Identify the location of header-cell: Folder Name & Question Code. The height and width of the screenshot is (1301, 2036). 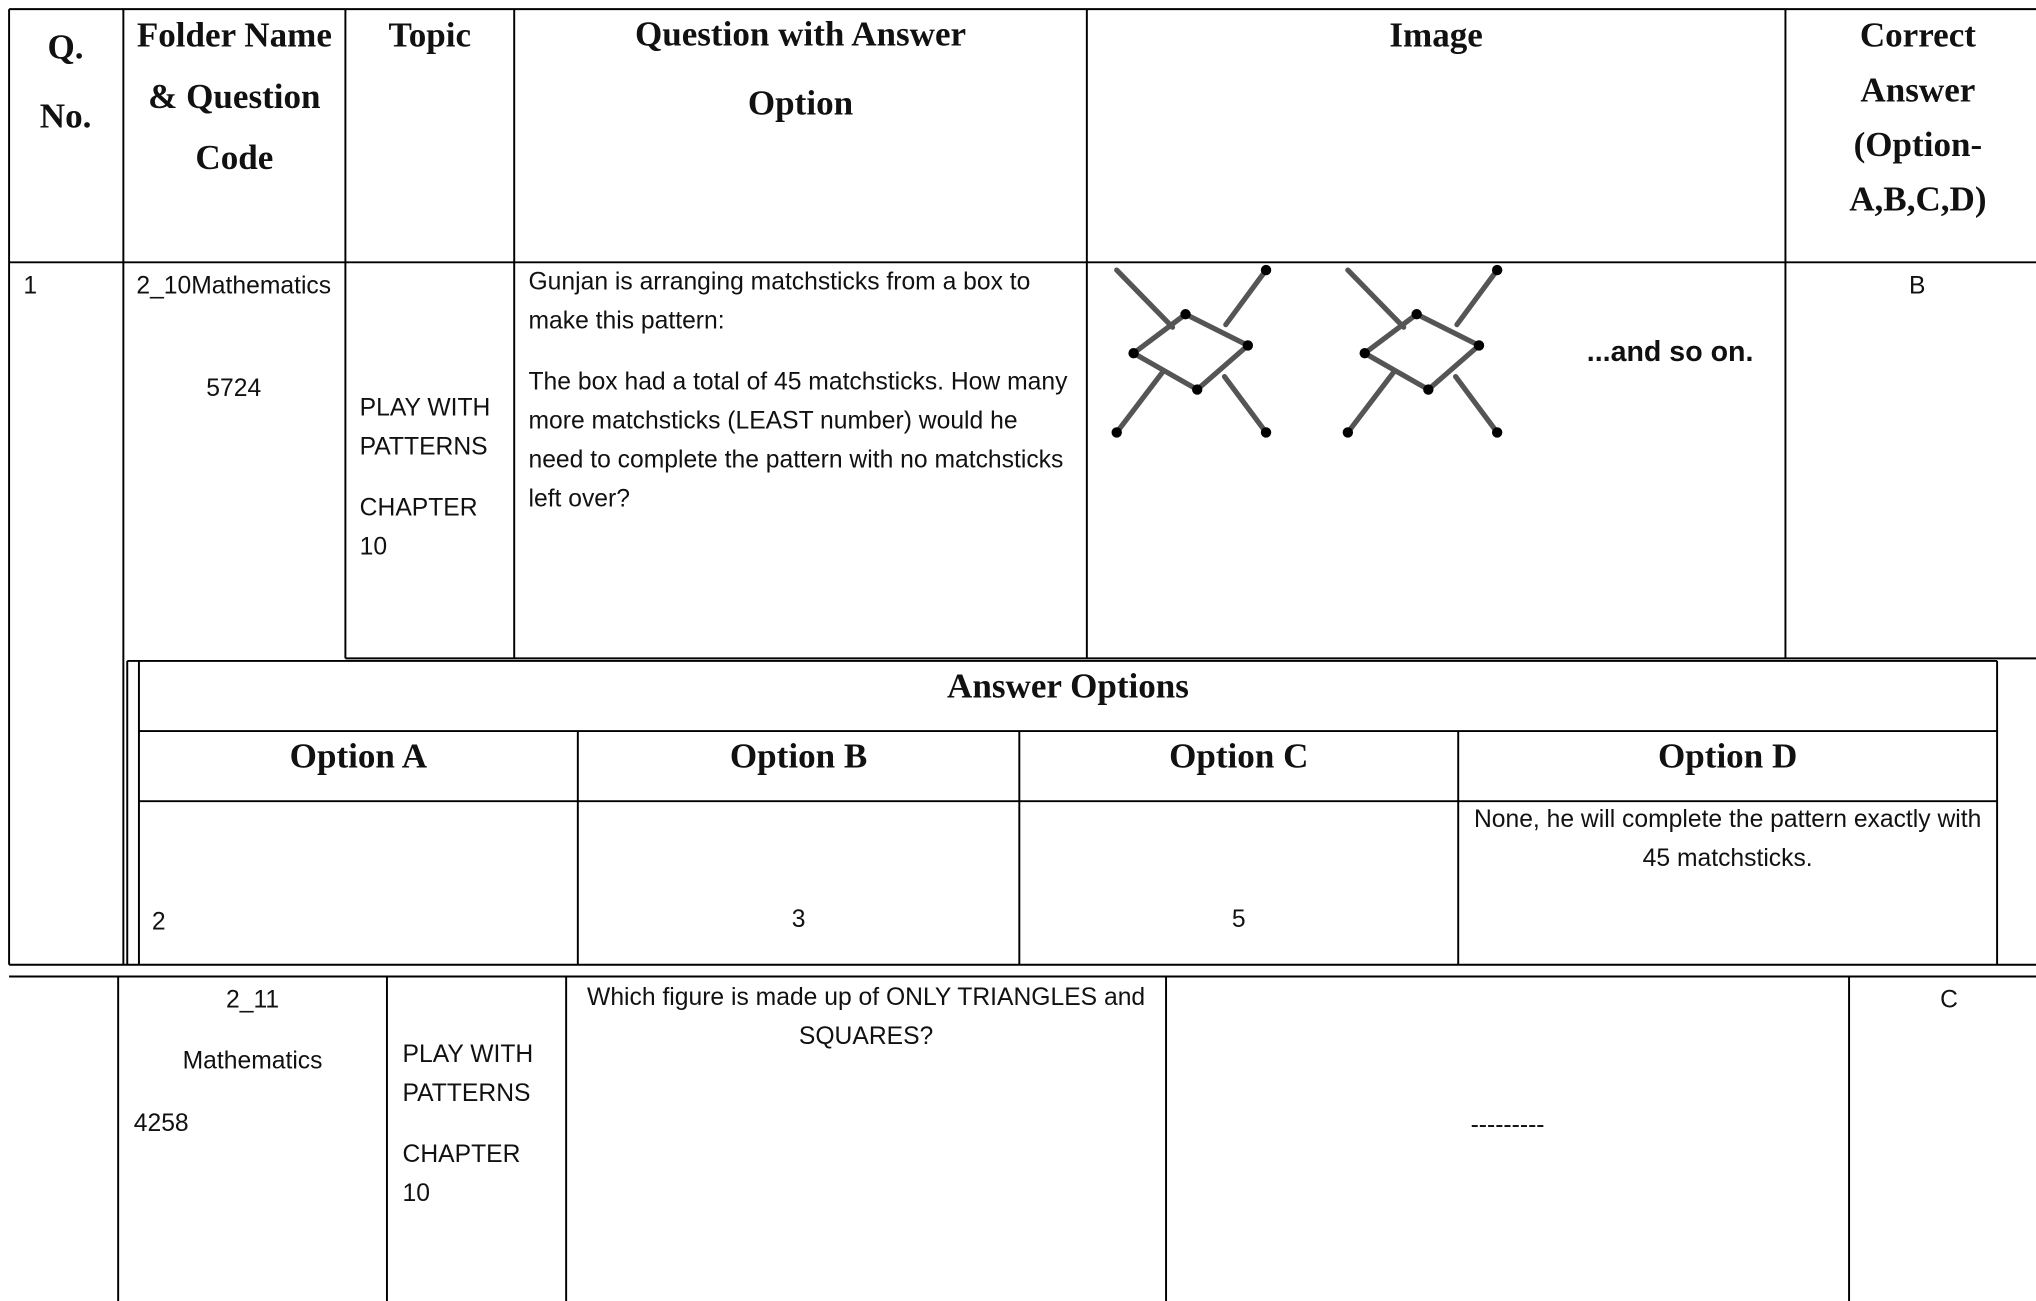
(234, 96).